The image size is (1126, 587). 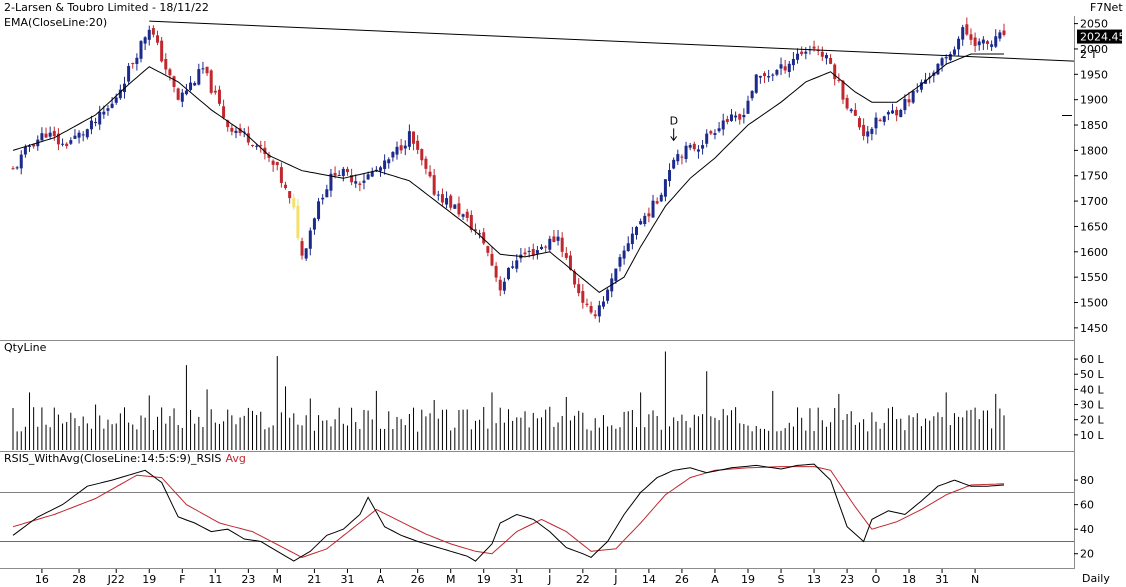 What do you see at coordinates (1094, 100) in the screenshot?
I see `price-tick-label: 1900` at bounding box center [1094, 100].